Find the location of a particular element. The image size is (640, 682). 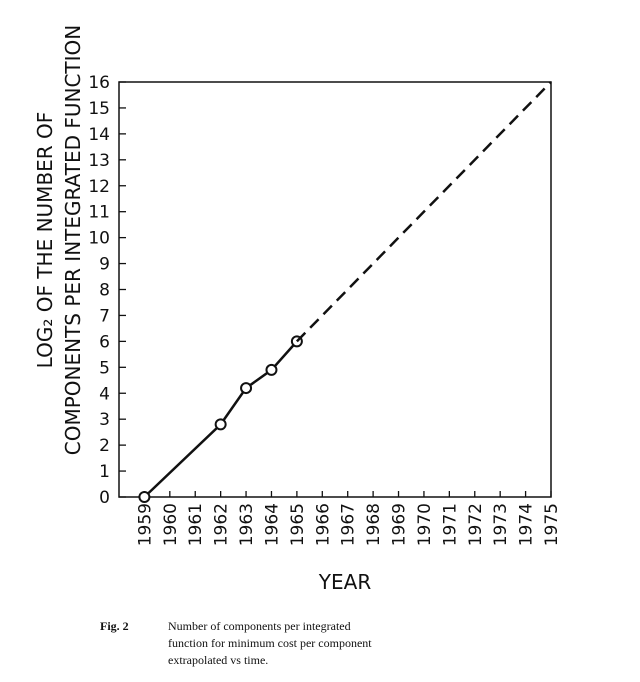

x-tick-label: 1973 is located at coordinates (501, 524).